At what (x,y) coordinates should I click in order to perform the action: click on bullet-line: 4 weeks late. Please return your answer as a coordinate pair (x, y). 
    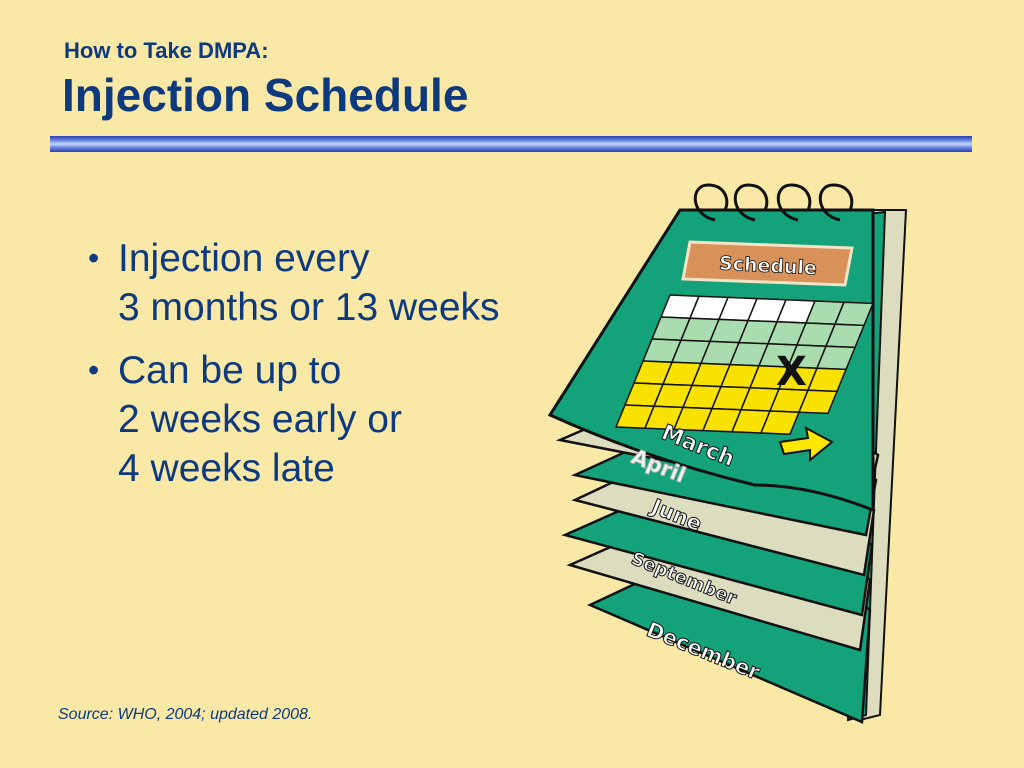
    Looking at the image, I should click on (226, 468).